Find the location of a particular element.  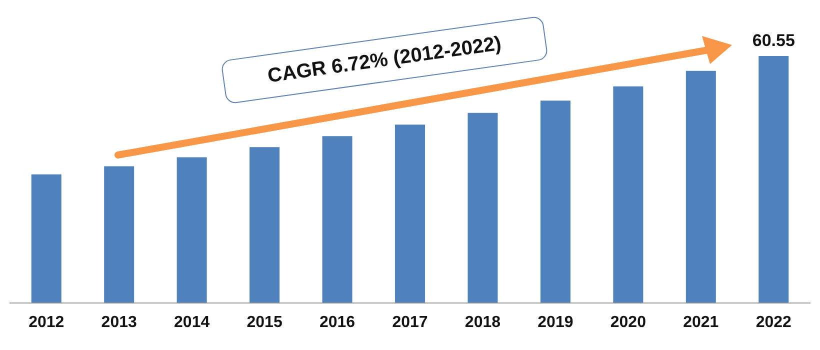

x-tick-label: 2014 is located at coordinates (192, 322).